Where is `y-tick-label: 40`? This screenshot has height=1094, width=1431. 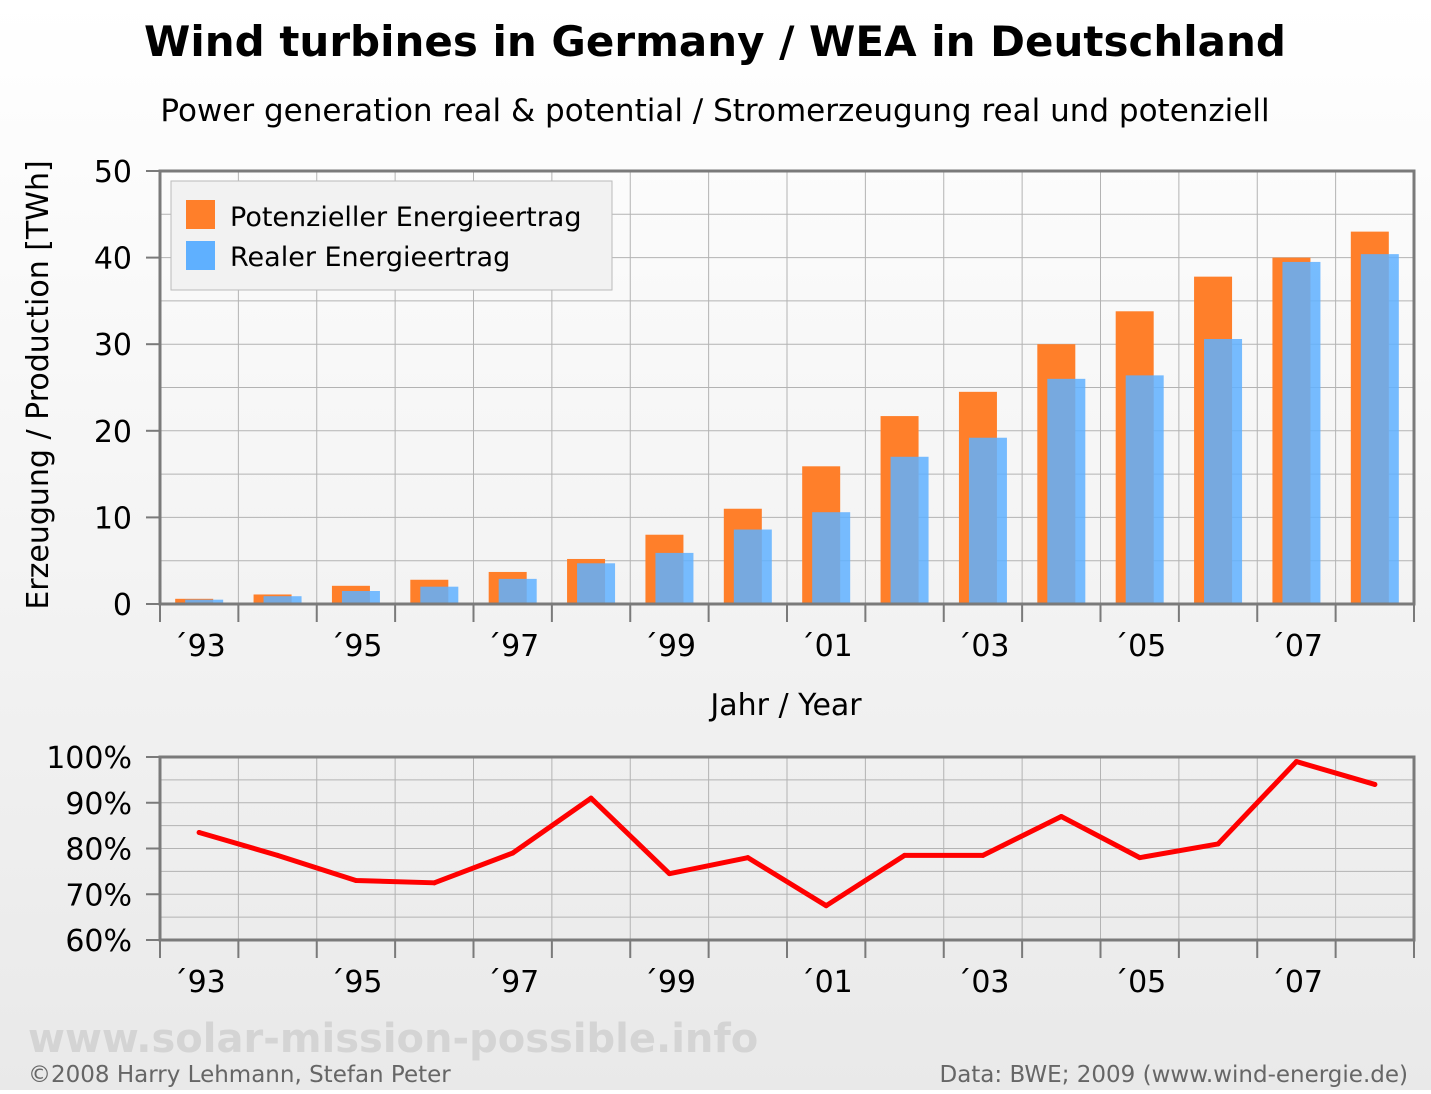 y-tick-label: 40 is located at coordinates (113, 259).